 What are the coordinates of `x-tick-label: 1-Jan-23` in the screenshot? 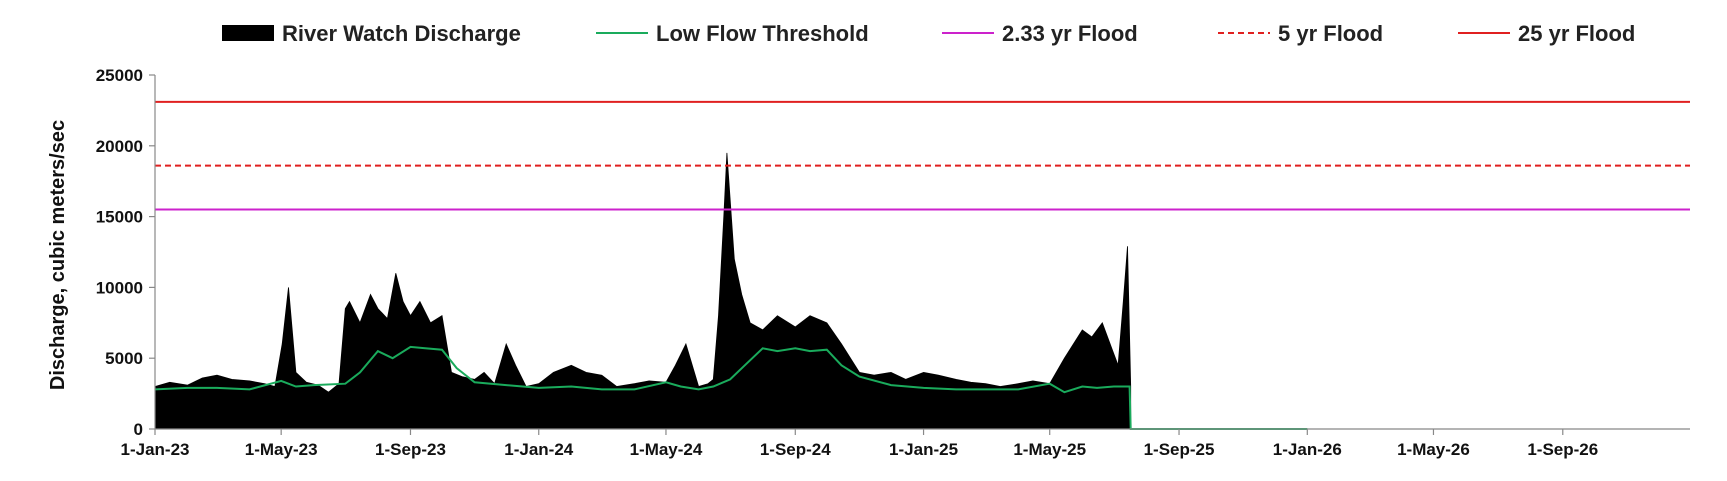 It's located at (155, 449).